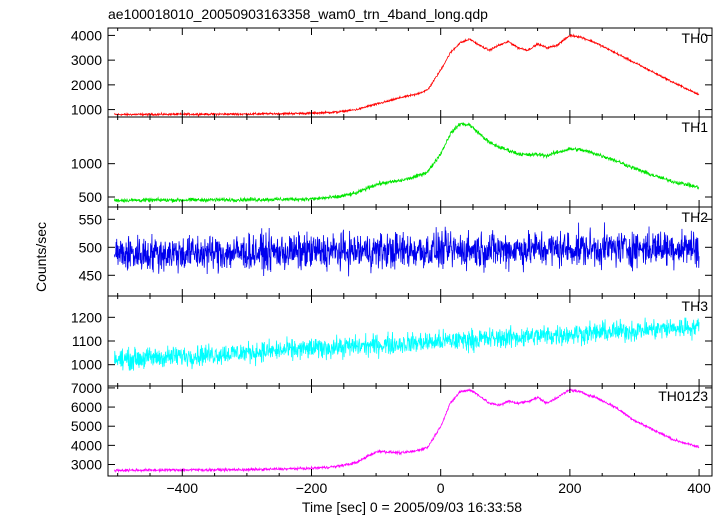  I want to click on panel-label: TH2, so click(695, 217).